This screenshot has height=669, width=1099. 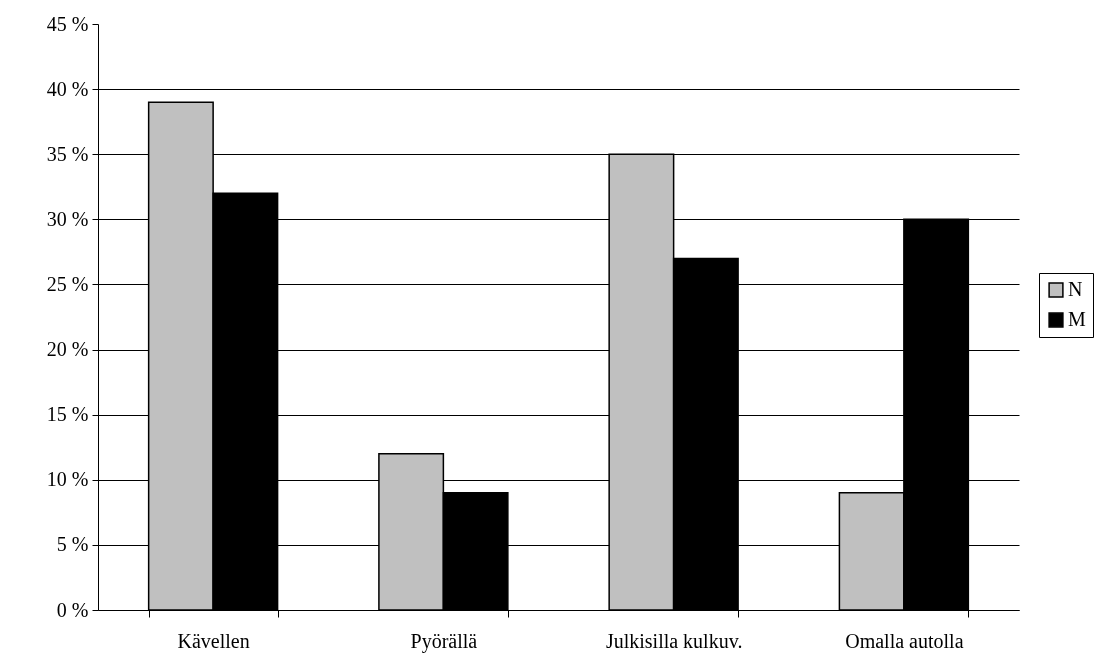 What do you see at coordinates (213, 640) in the screenshot?
I see `x-tick-label: Kävellen` at bounding box center [213, 640].